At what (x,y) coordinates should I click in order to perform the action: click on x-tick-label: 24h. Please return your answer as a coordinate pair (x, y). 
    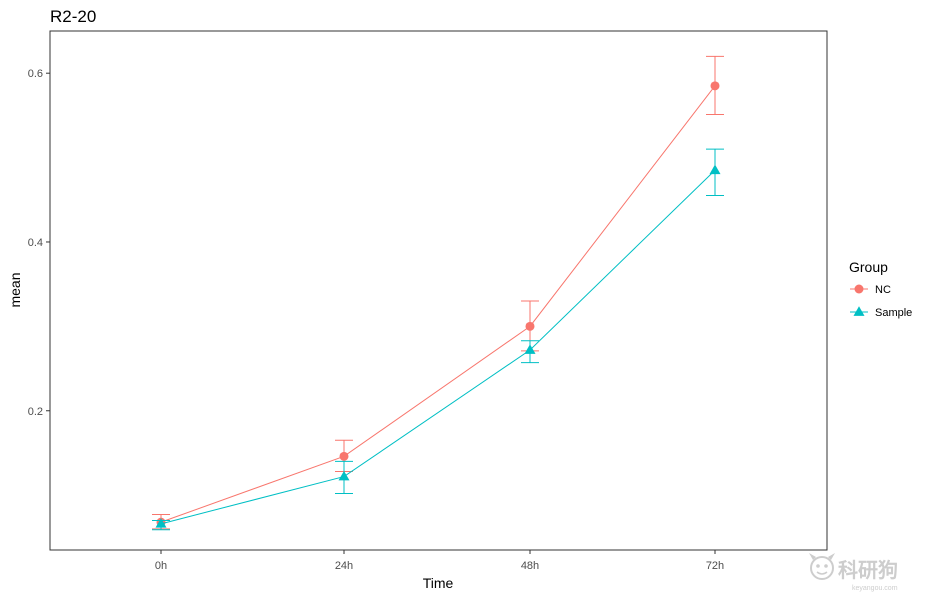
    Looking at the image, I should click on (344, 566).